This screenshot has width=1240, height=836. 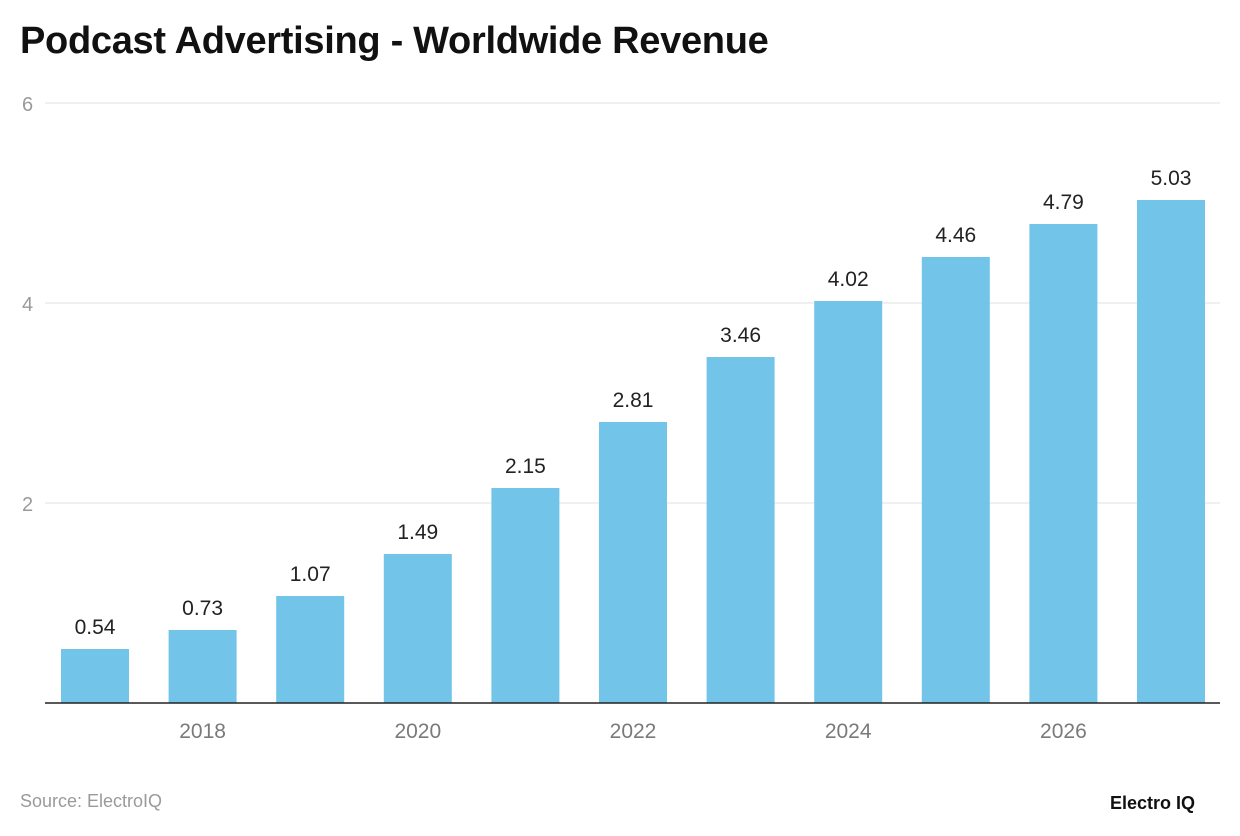 What do you see at coordinates (740, 530) in the screenshot?
I see `bar-2023` at bounding box center [740, 530].